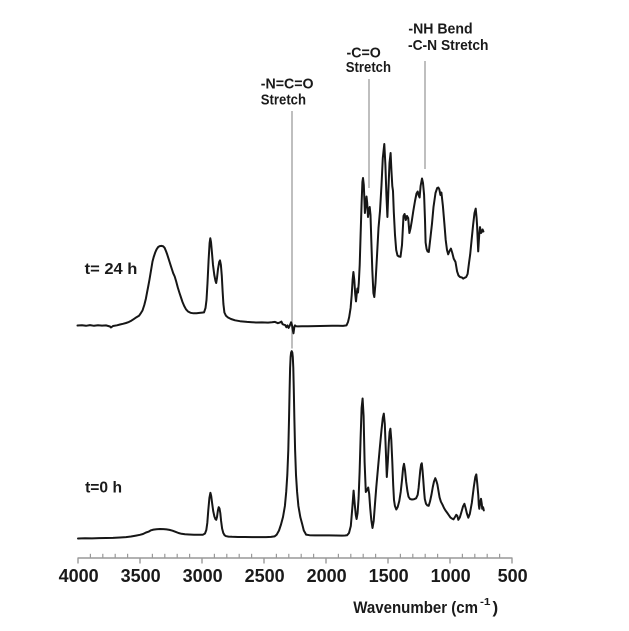 The width and height of the screenshot is (629, 631). Describe the element at coordinates (513, 576) in the screenshot. I see `svg-text: 500` at that location.